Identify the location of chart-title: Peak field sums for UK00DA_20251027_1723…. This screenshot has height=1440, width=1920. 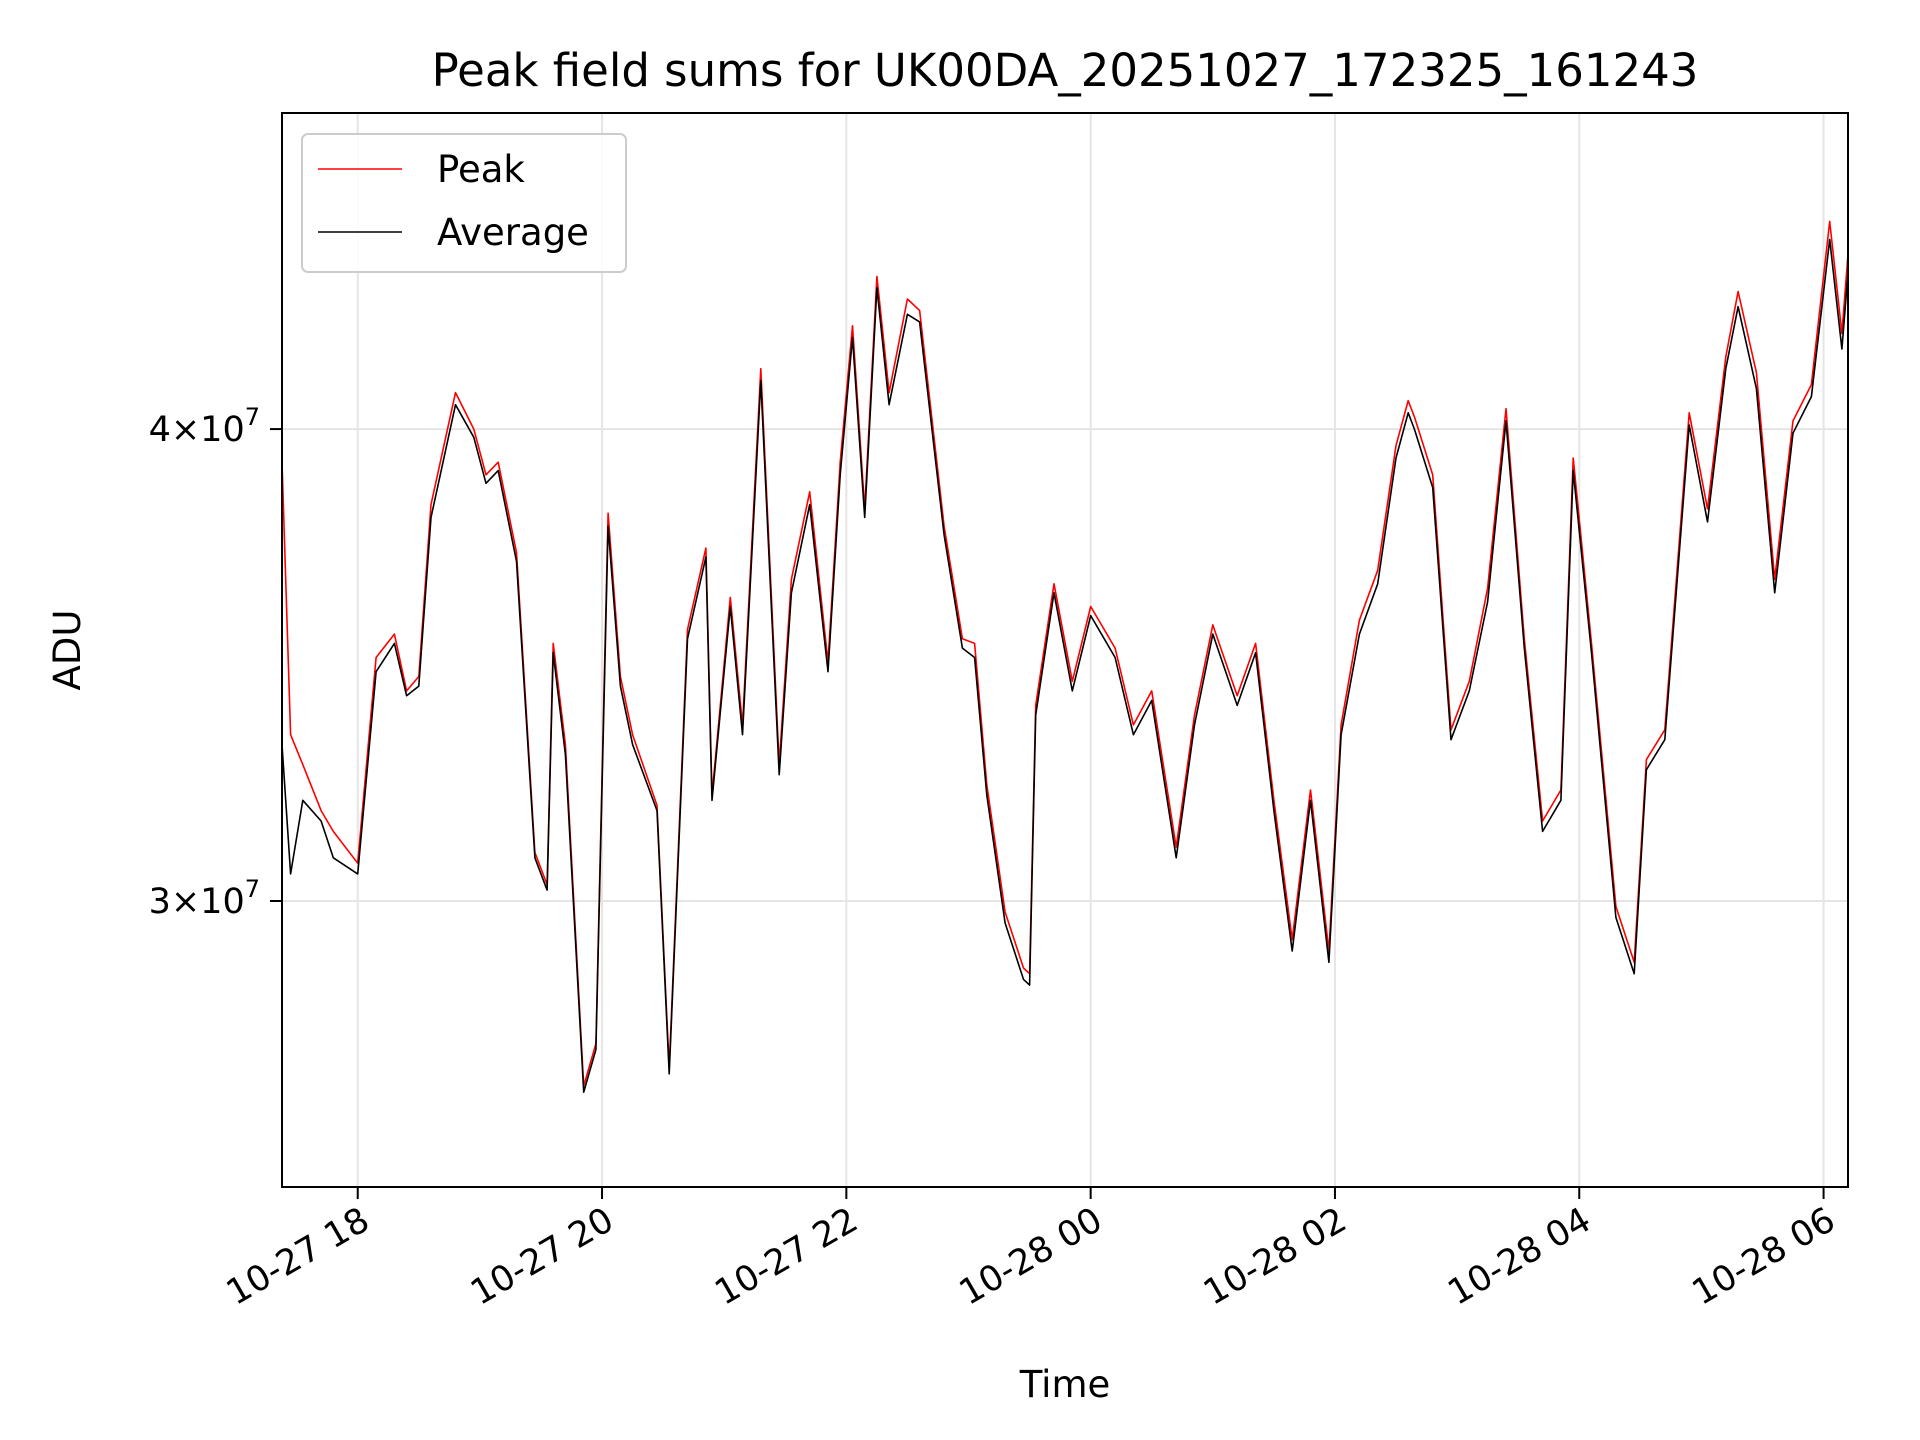
(1065, 70).